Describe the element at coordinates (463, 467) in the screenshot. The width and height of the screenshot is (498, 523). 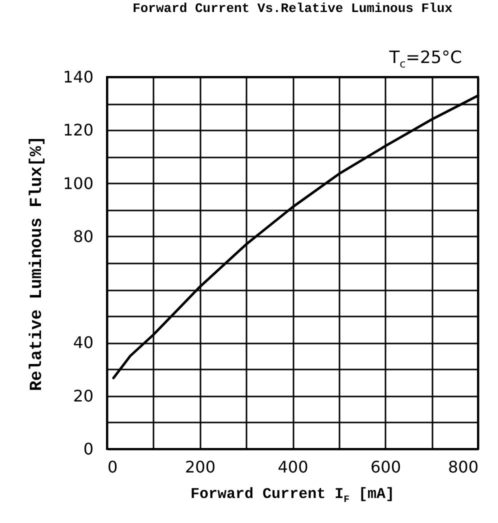
I see `x-tick-label: 800` at that location.